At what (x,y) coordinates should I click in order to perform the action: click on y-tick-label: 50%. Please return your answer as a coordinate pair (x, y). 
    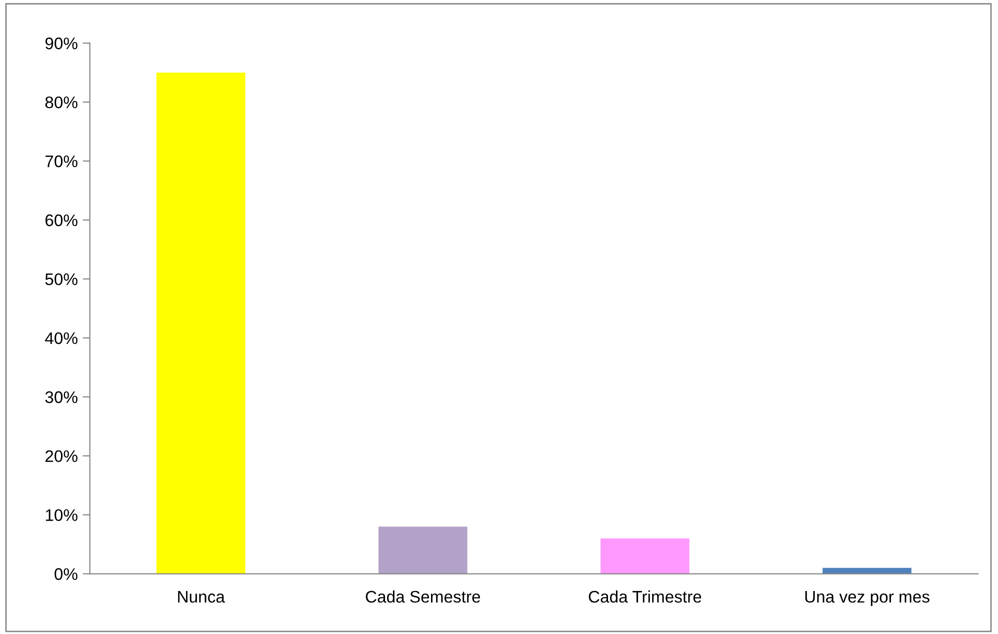
    Looking at the image, I should click on (61, 279).